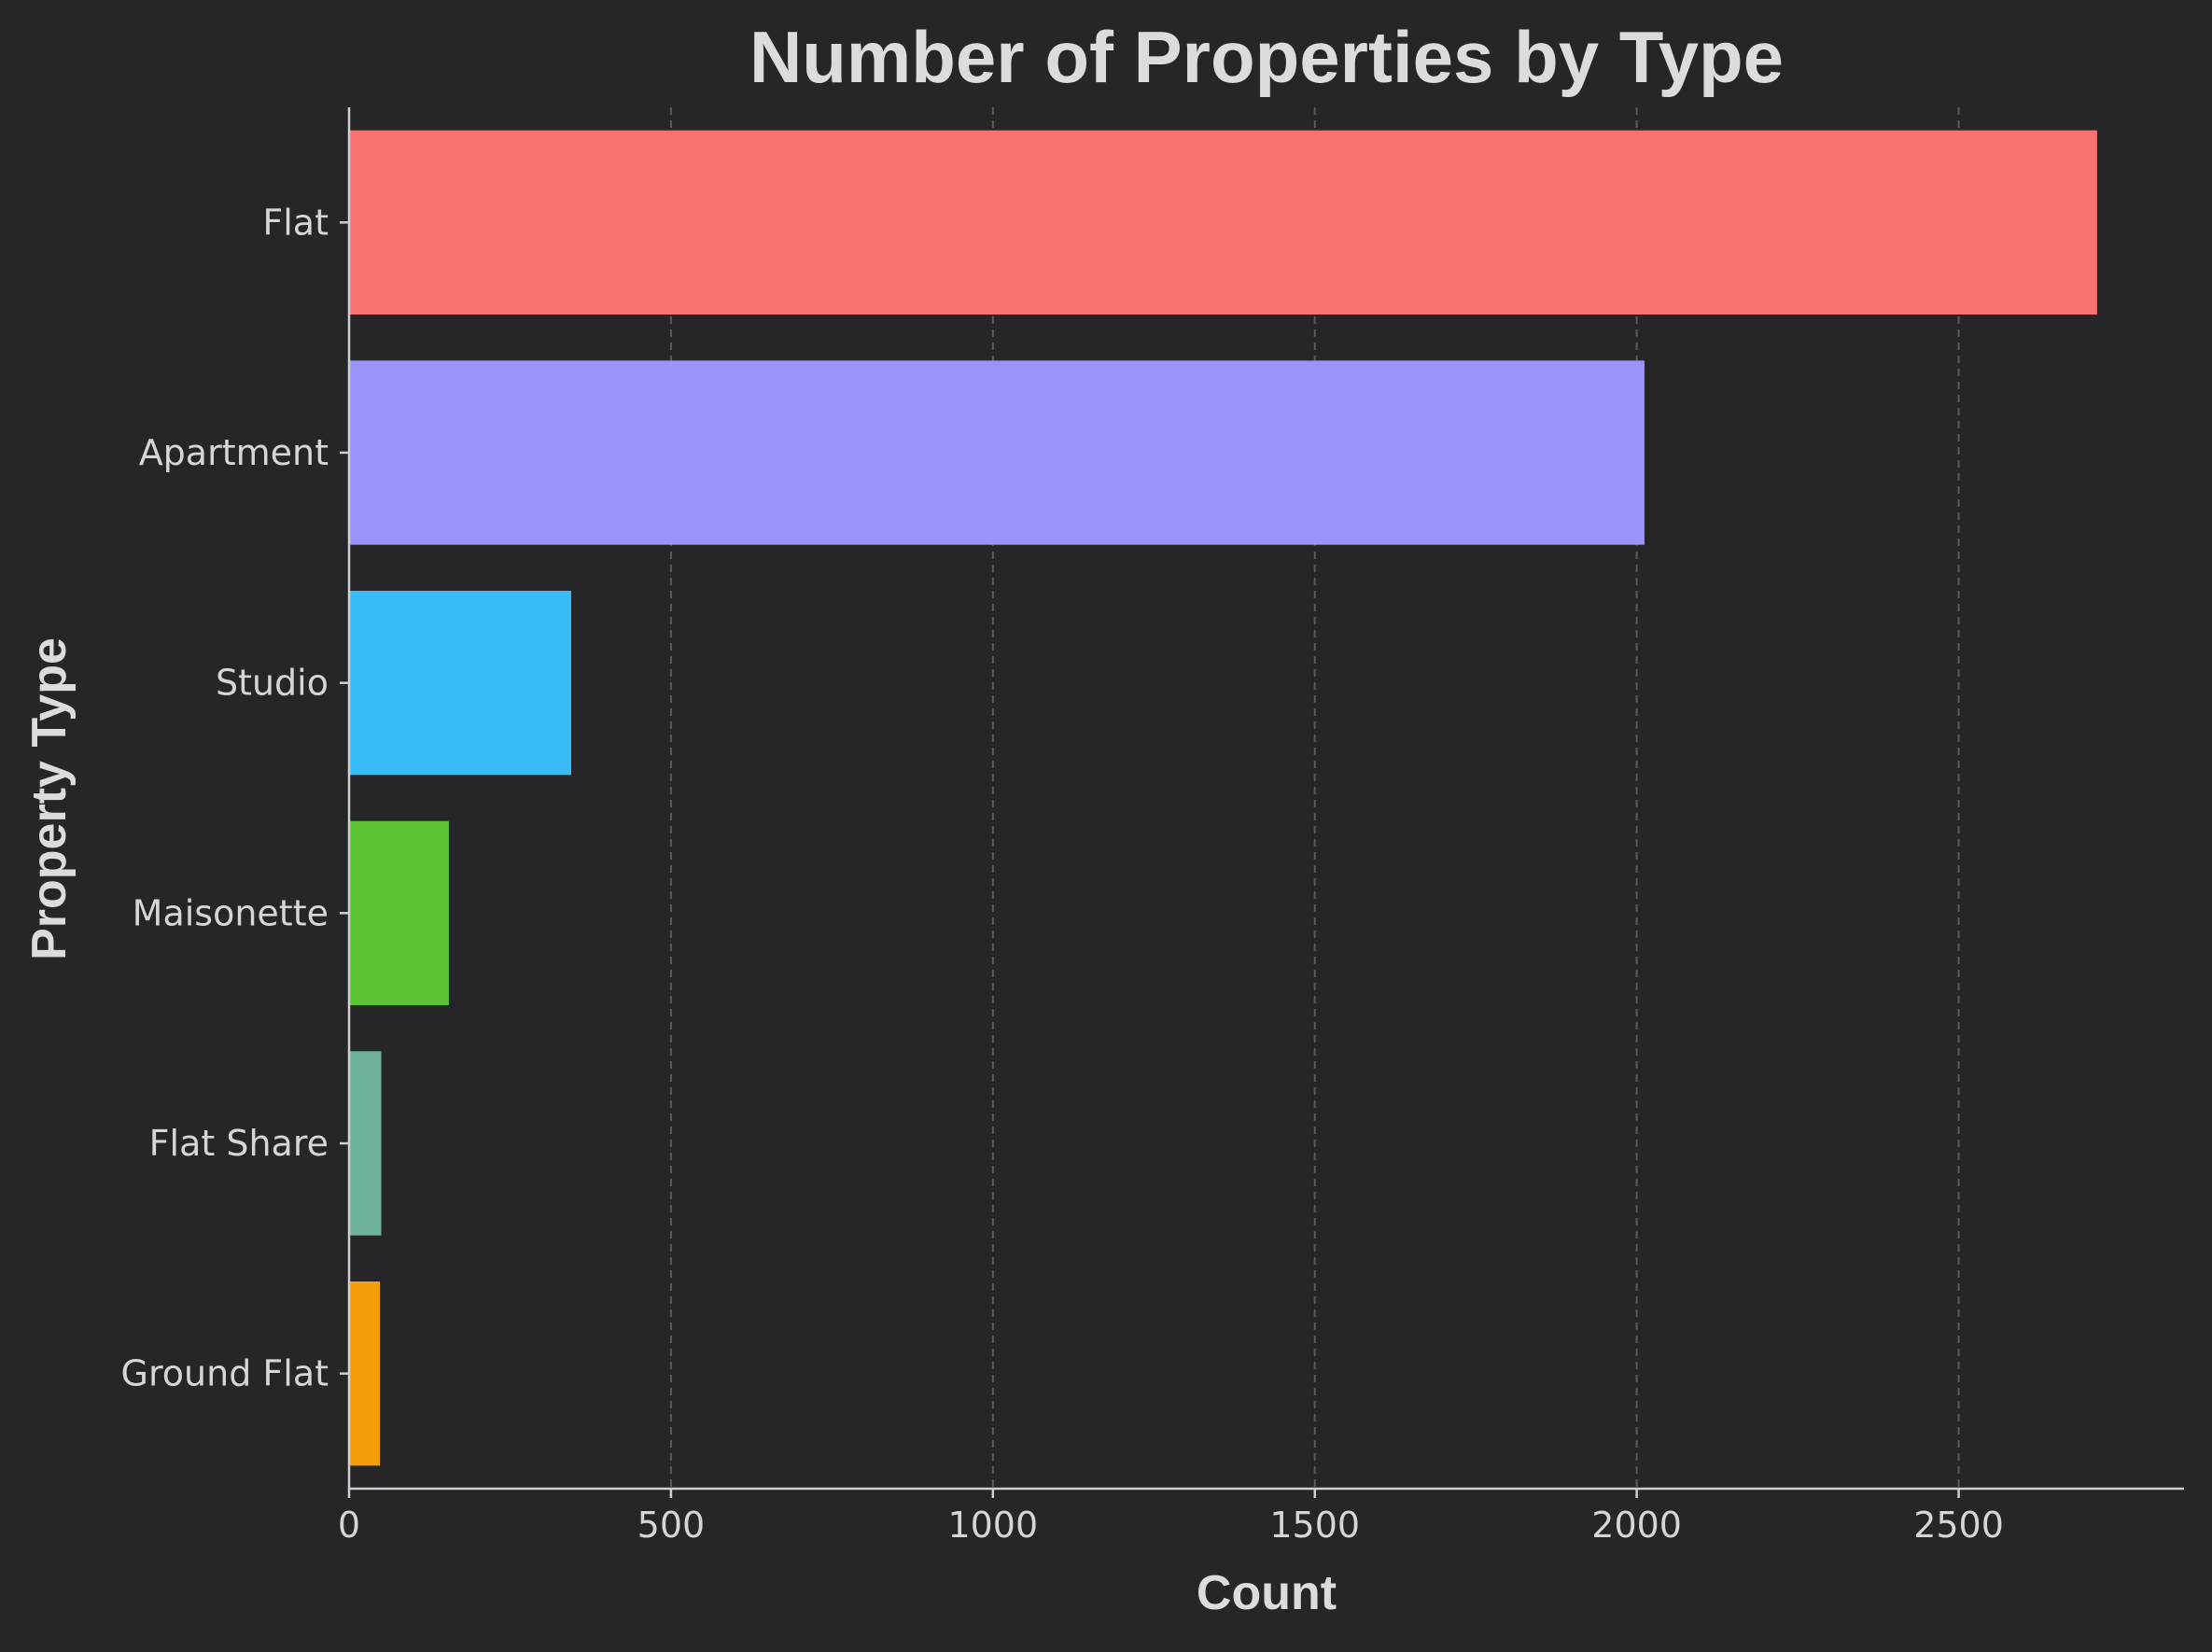 The height and width of the screenshot is (1652, 2212). I want to click on y-tick-label: Apartment, so click(234, 452).